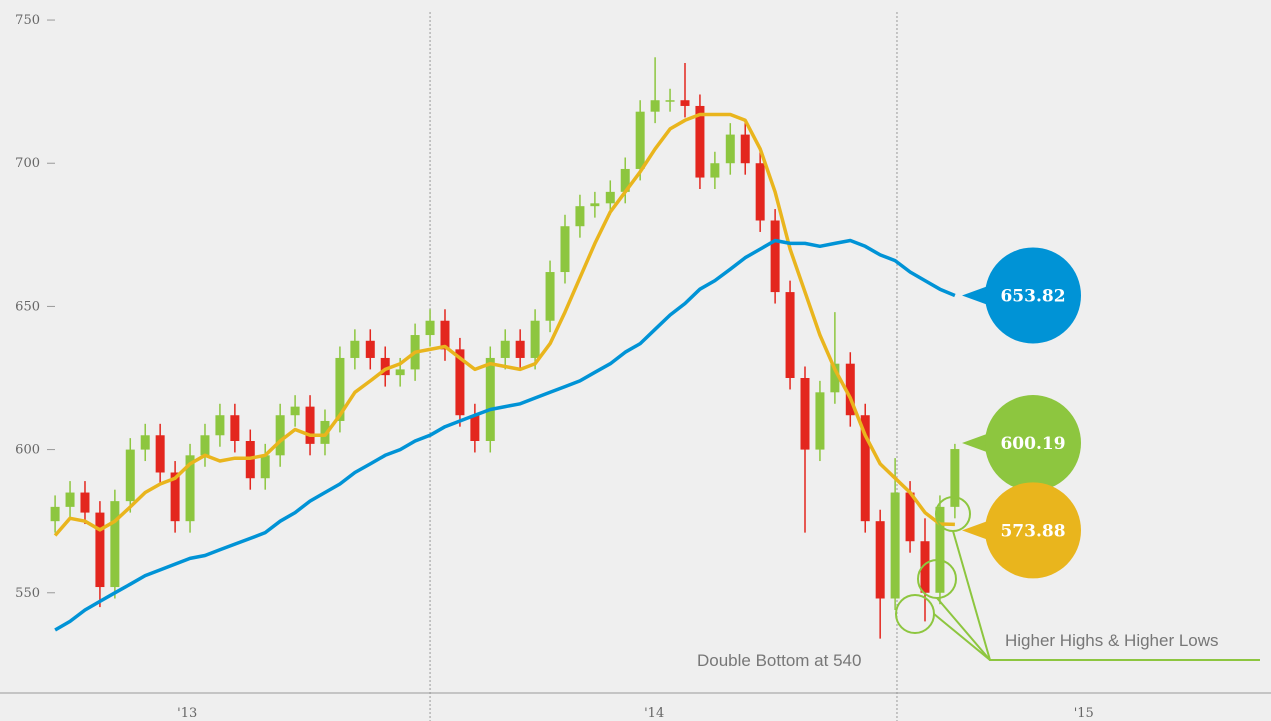 This screenshot has width=1271, height=721. I want to click on pattern-markers, so click(1077, 578).